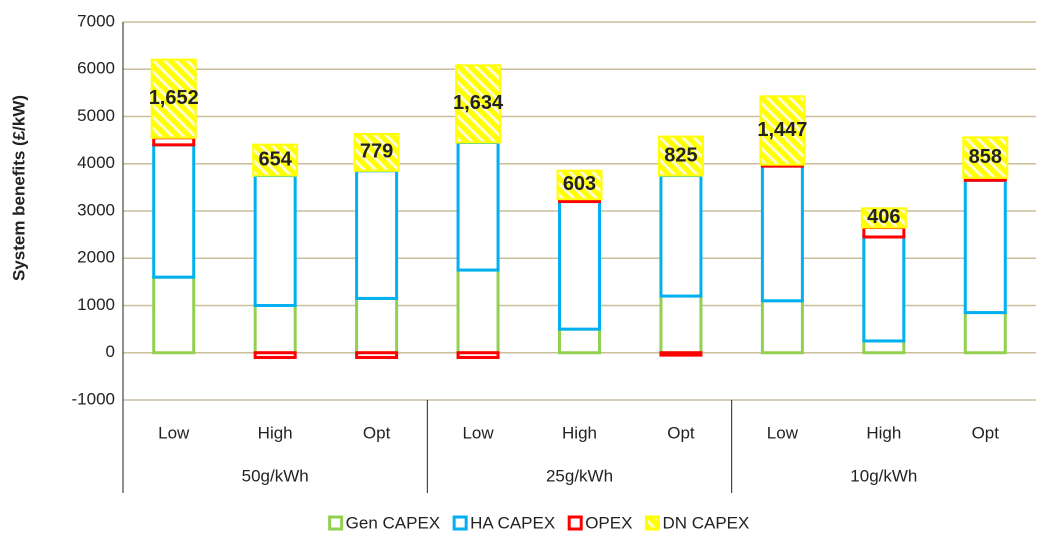 The height and width of the screenshot is (541, 1040). Describe the element at coordinates (110, 351) in the screenshot. I see `y-tick-label: 0` at that location.